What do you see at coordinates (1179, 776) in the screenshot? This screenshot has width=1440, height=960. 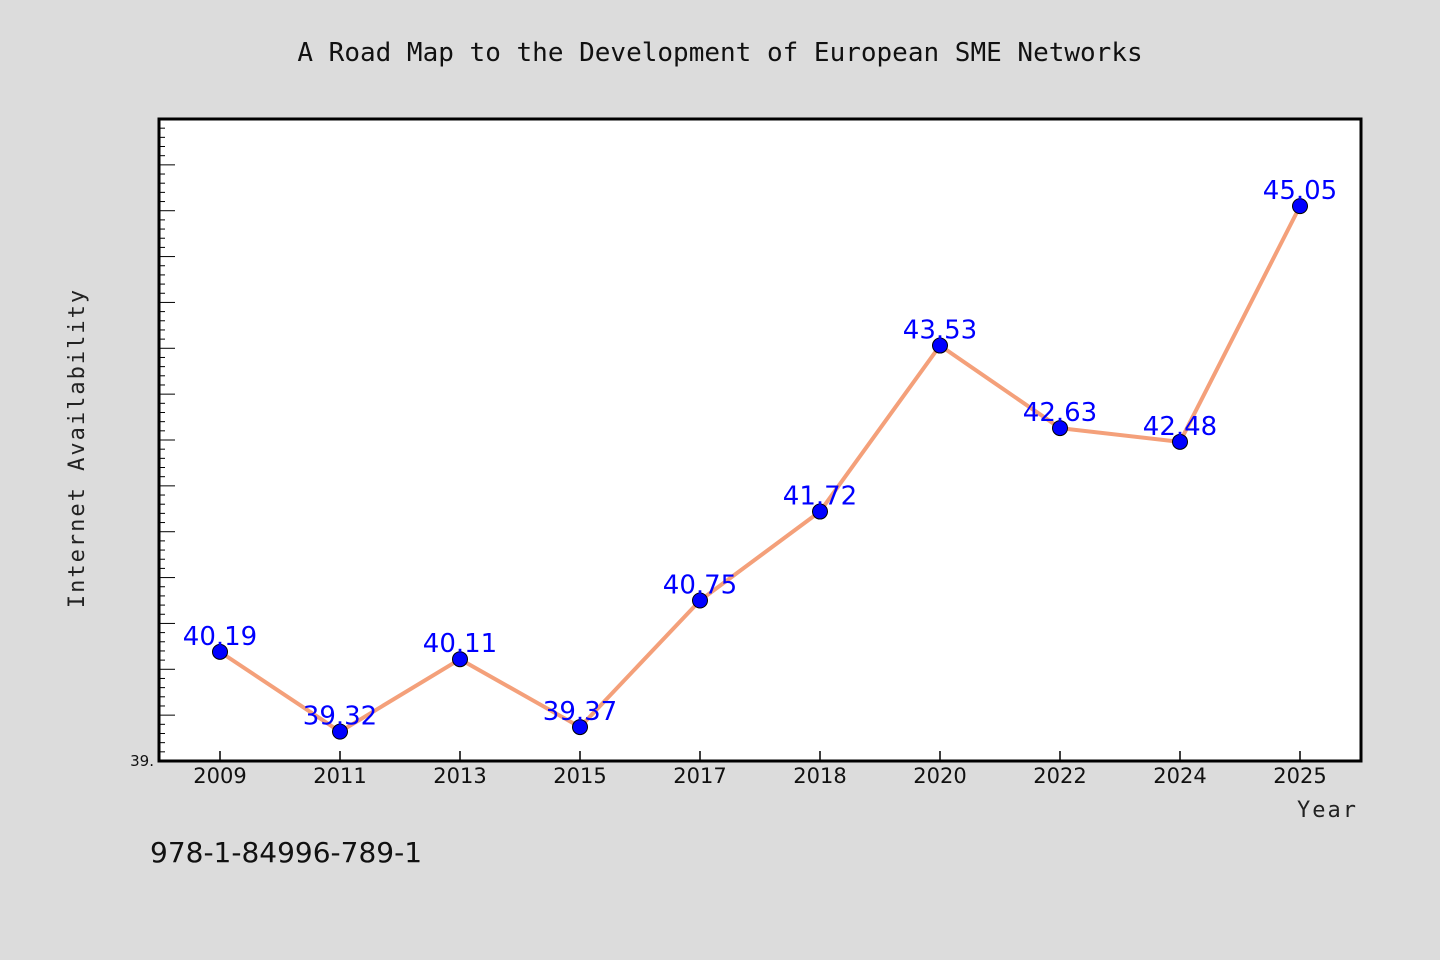 I see `x-tick-label: 2024` at bounding box center [1179, 776].